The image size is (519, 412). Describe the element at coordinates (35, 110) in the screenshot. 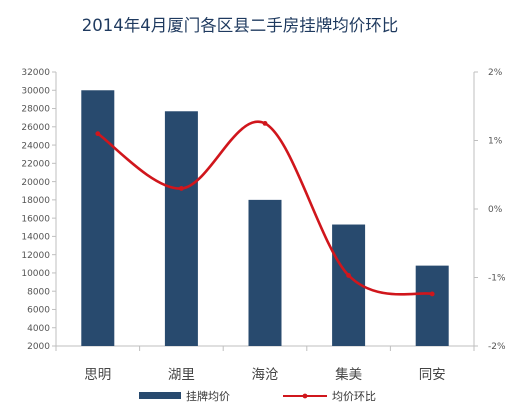

I see `y-left-tick-label: 28000` at that location.